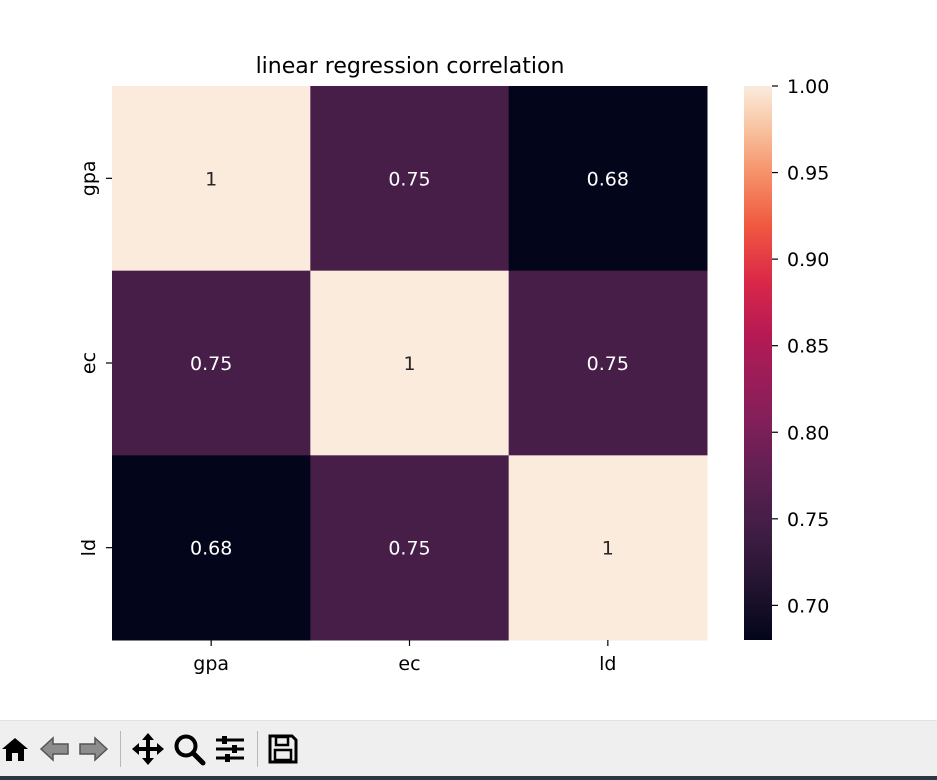 The height and width of the screenshot is (780, 937). I want to click on floppy-disk-icon, so click(283, 749).